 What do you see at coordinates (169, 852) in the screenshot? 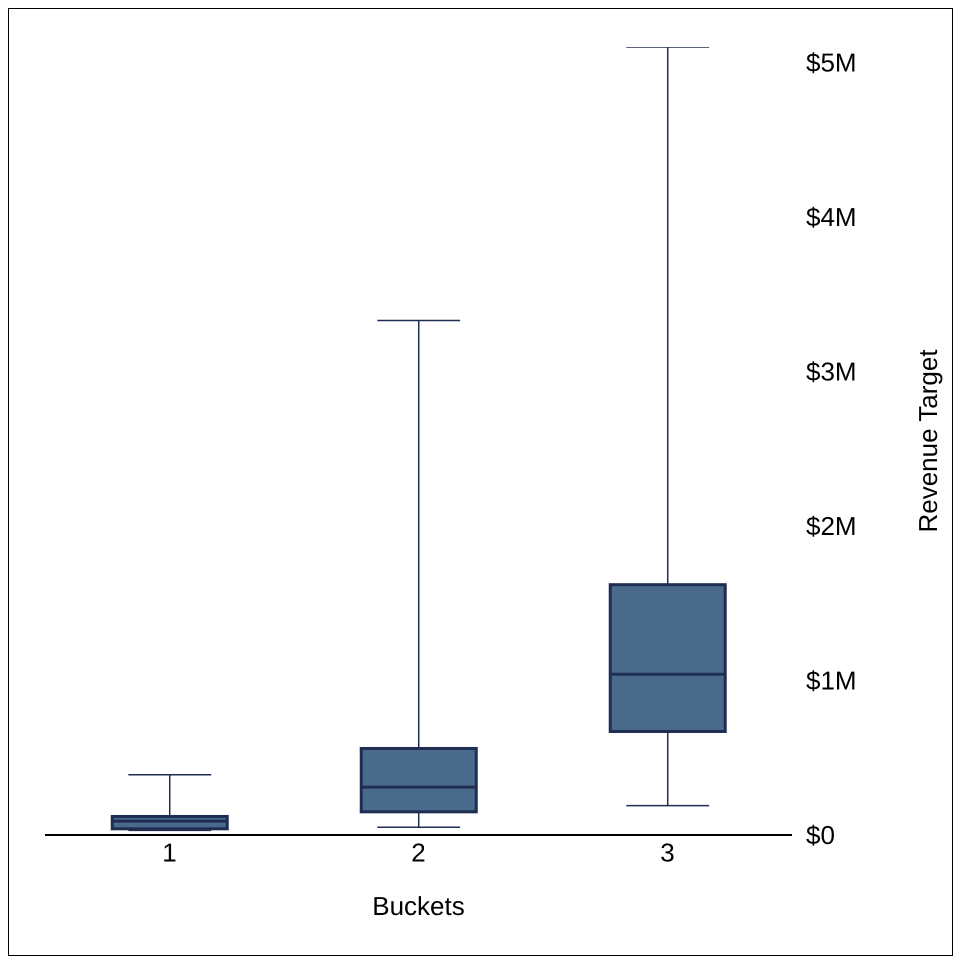
I see `x-tick-label: 1` at bounding box center [169, 852].